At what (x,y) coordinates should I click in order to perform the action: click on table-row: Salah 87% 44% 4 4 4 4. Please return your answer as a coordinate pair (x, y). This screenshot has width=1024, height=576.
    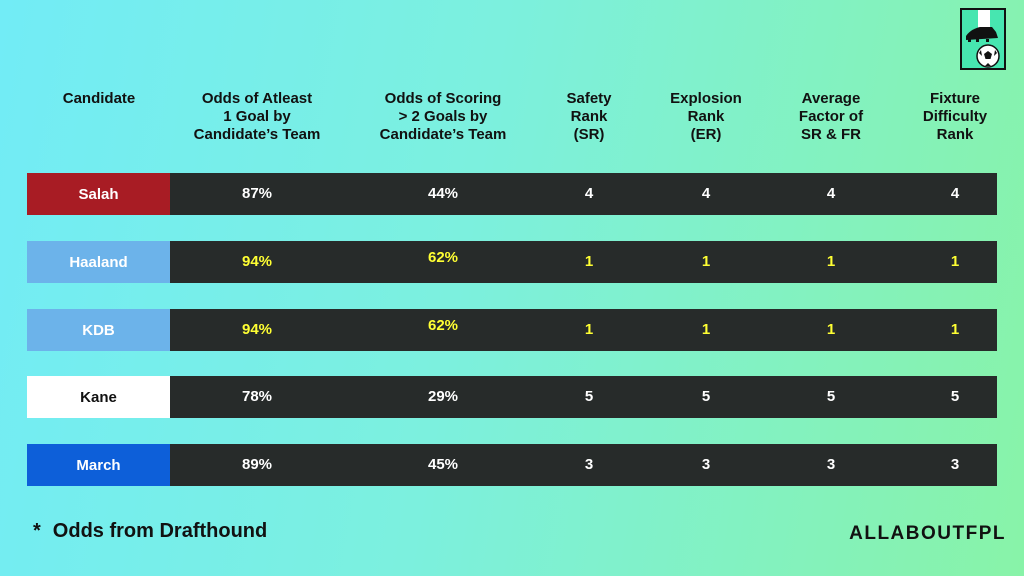
    Looking at the image, I should click on (512, 194).